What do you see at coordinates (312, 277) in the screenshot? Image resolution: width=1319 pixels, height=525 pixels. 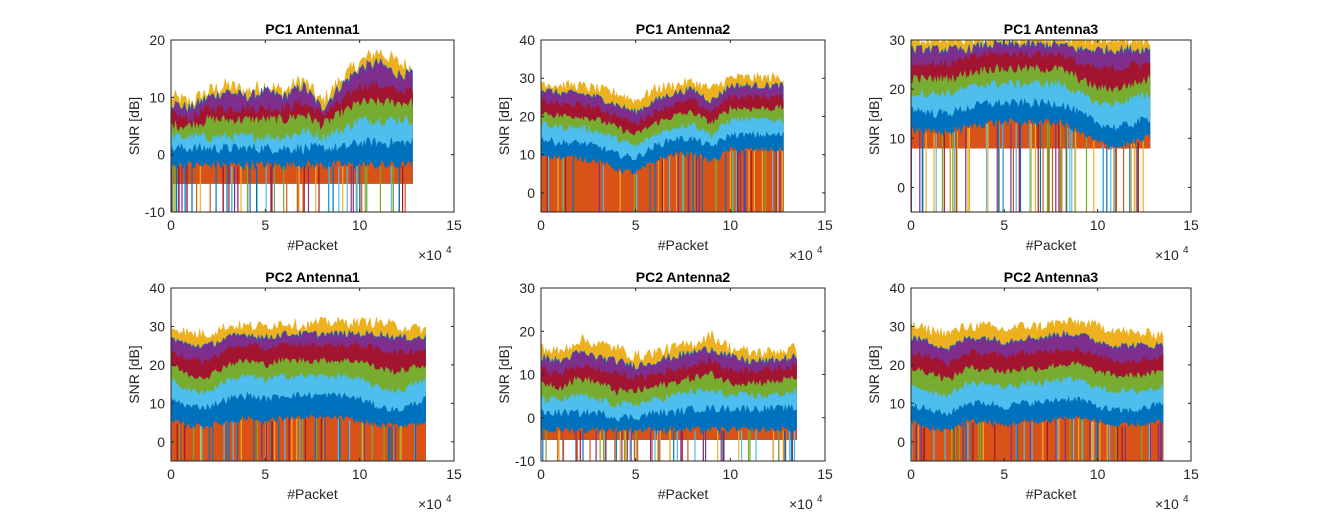 I see `chart-title: PC2 Antenna1` at bounding box center [312, 277].